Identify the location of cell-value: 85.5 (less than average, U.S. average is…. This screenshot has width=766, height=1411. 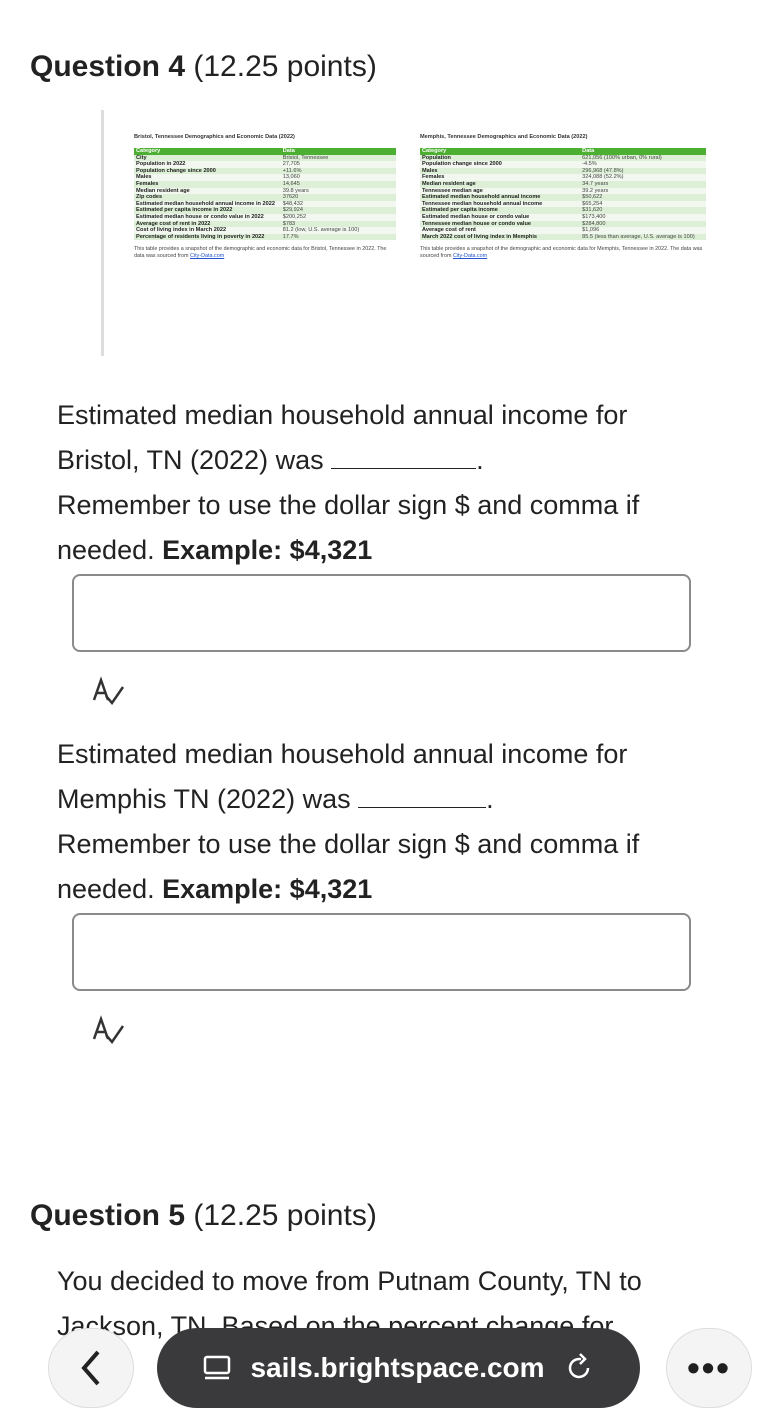
(643, 237).